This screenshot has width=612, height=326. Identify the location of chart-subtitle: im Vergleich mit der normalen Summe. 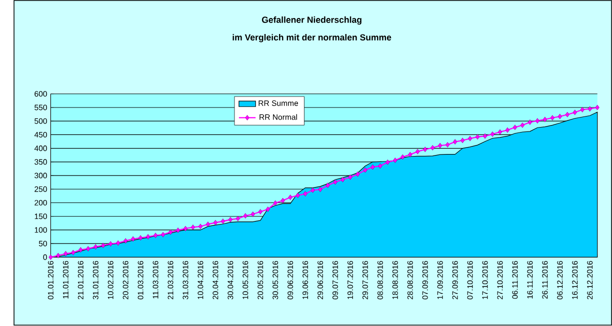
(312, 38).